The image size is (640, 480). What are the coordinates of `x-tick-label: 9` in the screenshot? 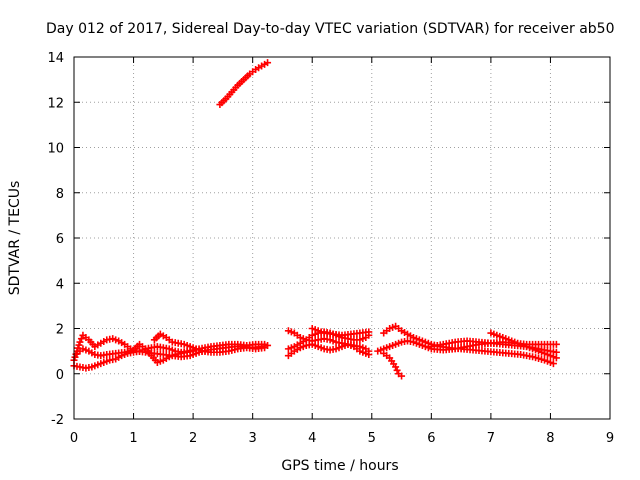 It's located at (610, 438).